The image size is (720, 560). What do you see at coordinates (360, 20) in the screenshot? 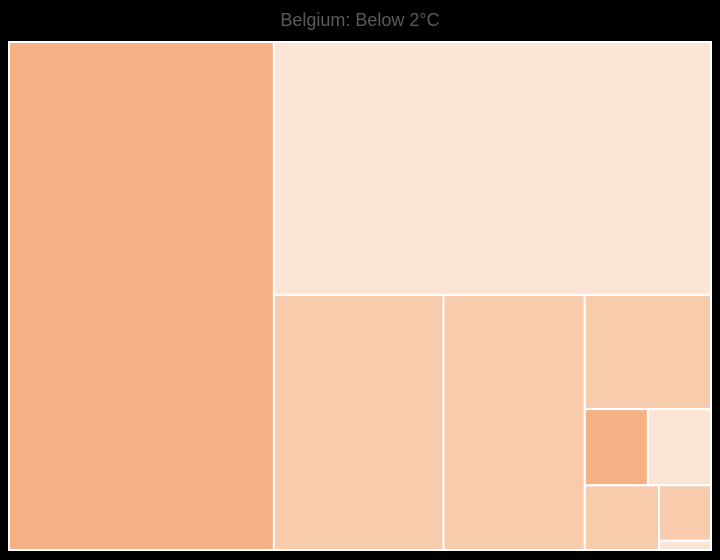
I see `chart-title: Belgium: Below 2°C` at bounding box center [360, 20].